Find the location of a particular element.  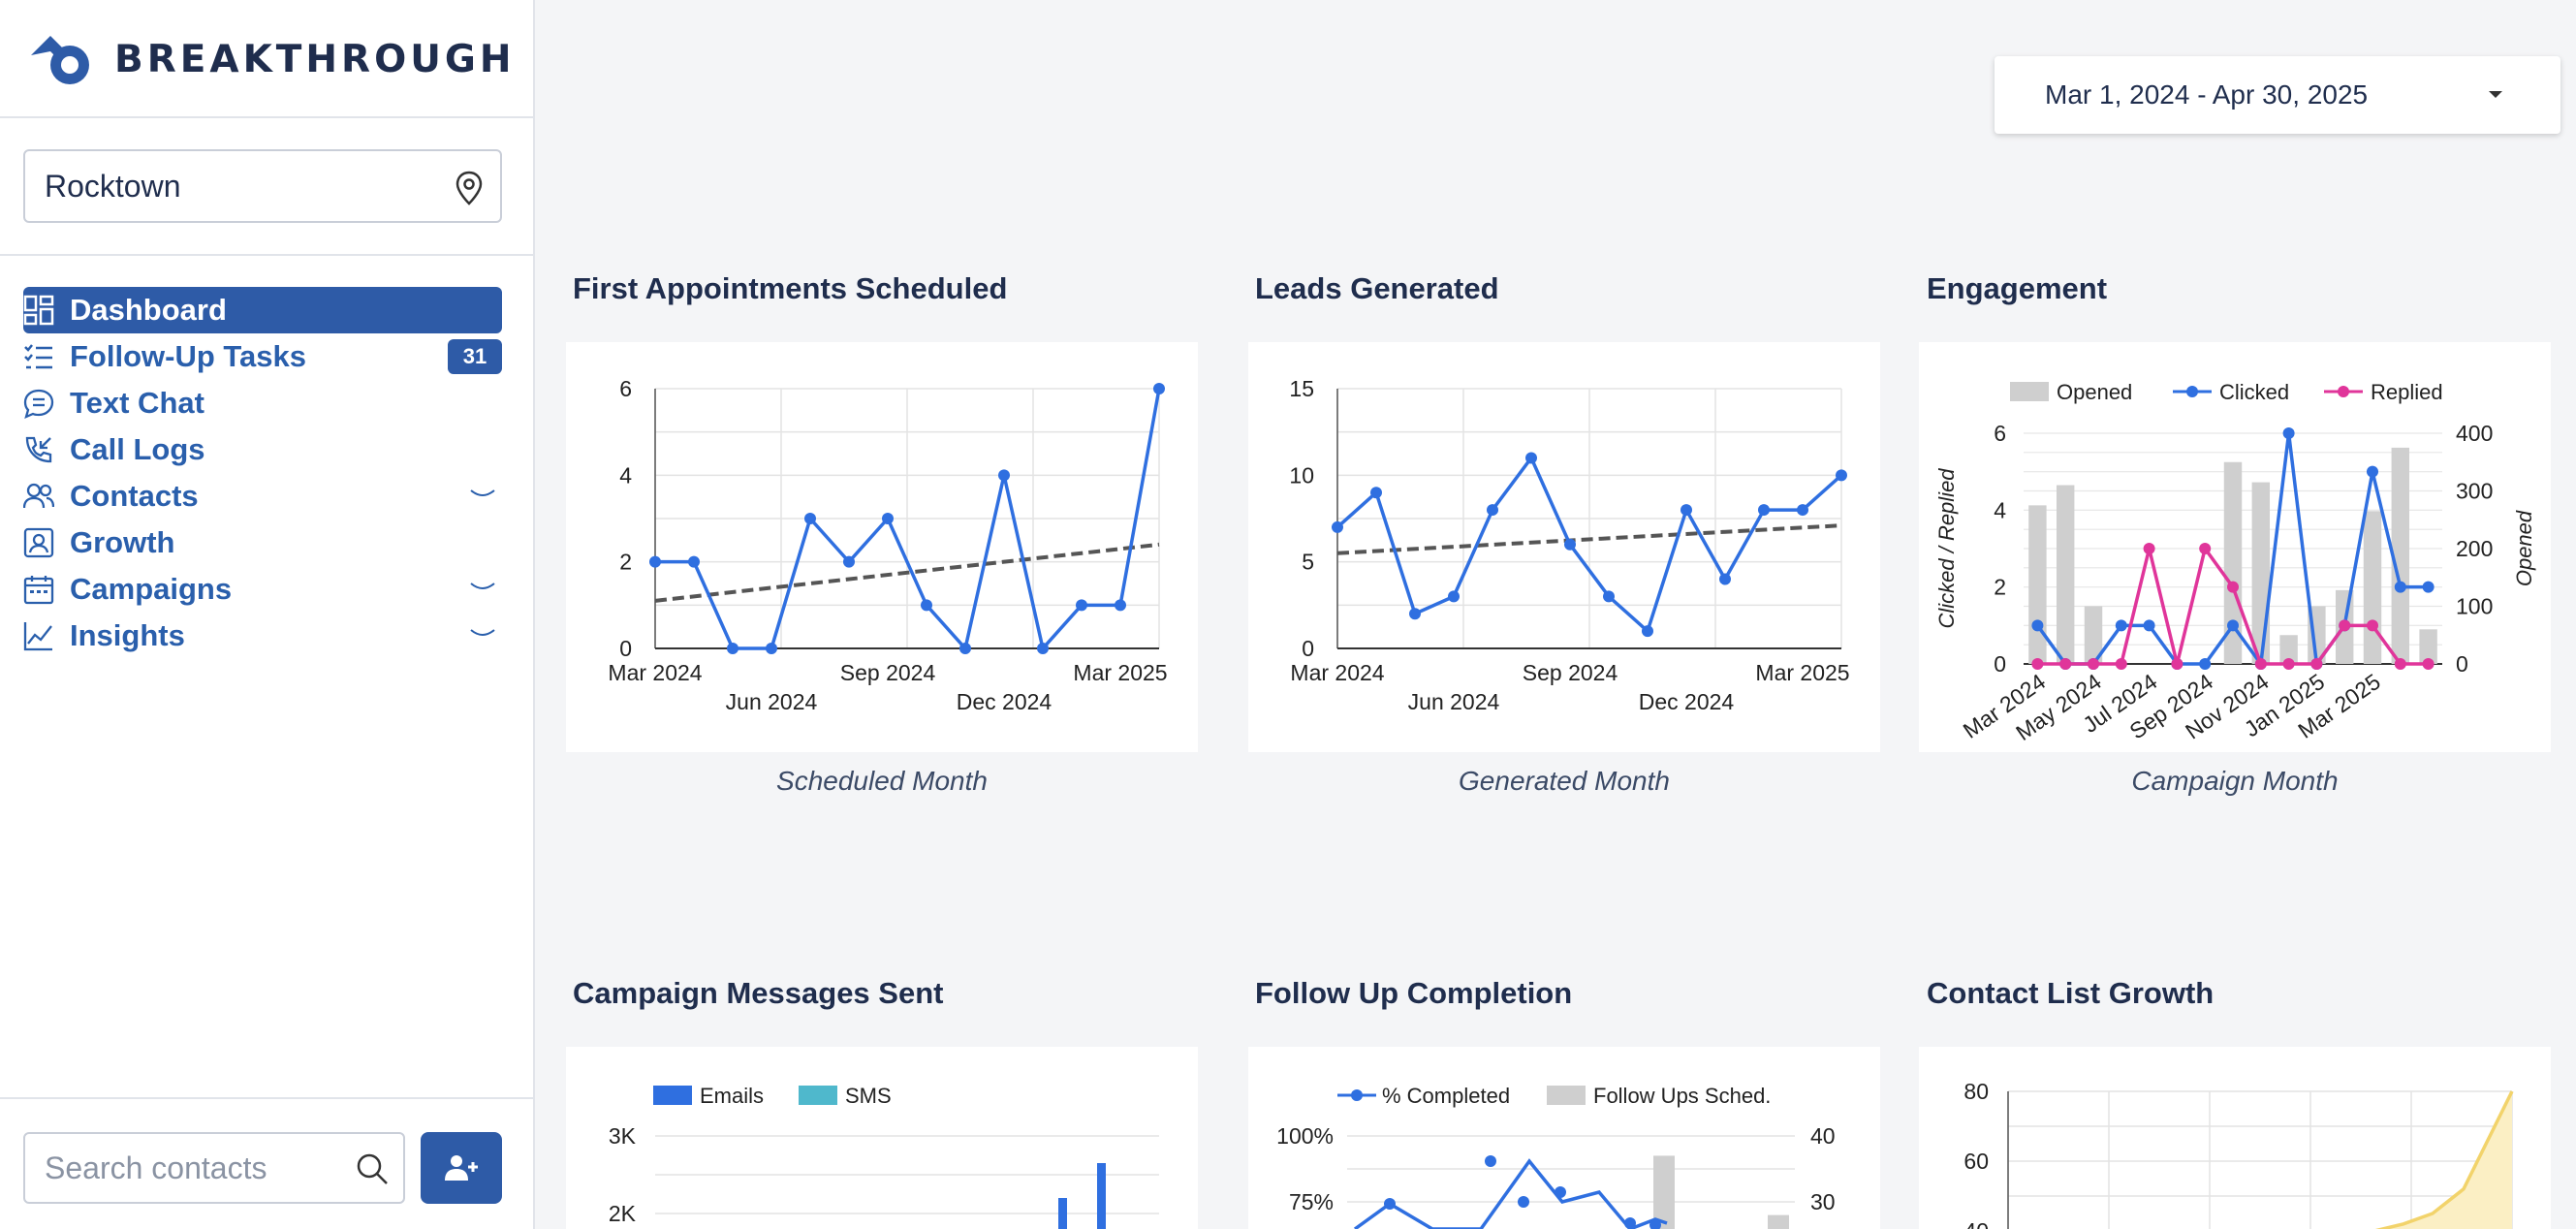

sidebar-item-insights: Insights is located at coordinates (262, 636).